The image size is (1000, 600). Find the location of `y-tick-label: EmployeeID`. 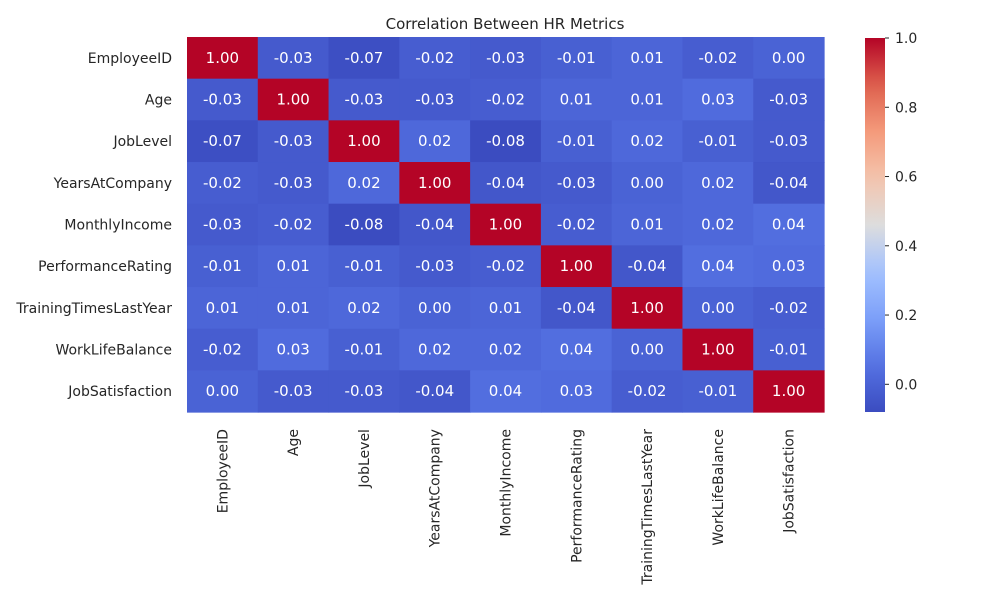

y-tick-label: EmployeeID is located at coordinates (130, 59).